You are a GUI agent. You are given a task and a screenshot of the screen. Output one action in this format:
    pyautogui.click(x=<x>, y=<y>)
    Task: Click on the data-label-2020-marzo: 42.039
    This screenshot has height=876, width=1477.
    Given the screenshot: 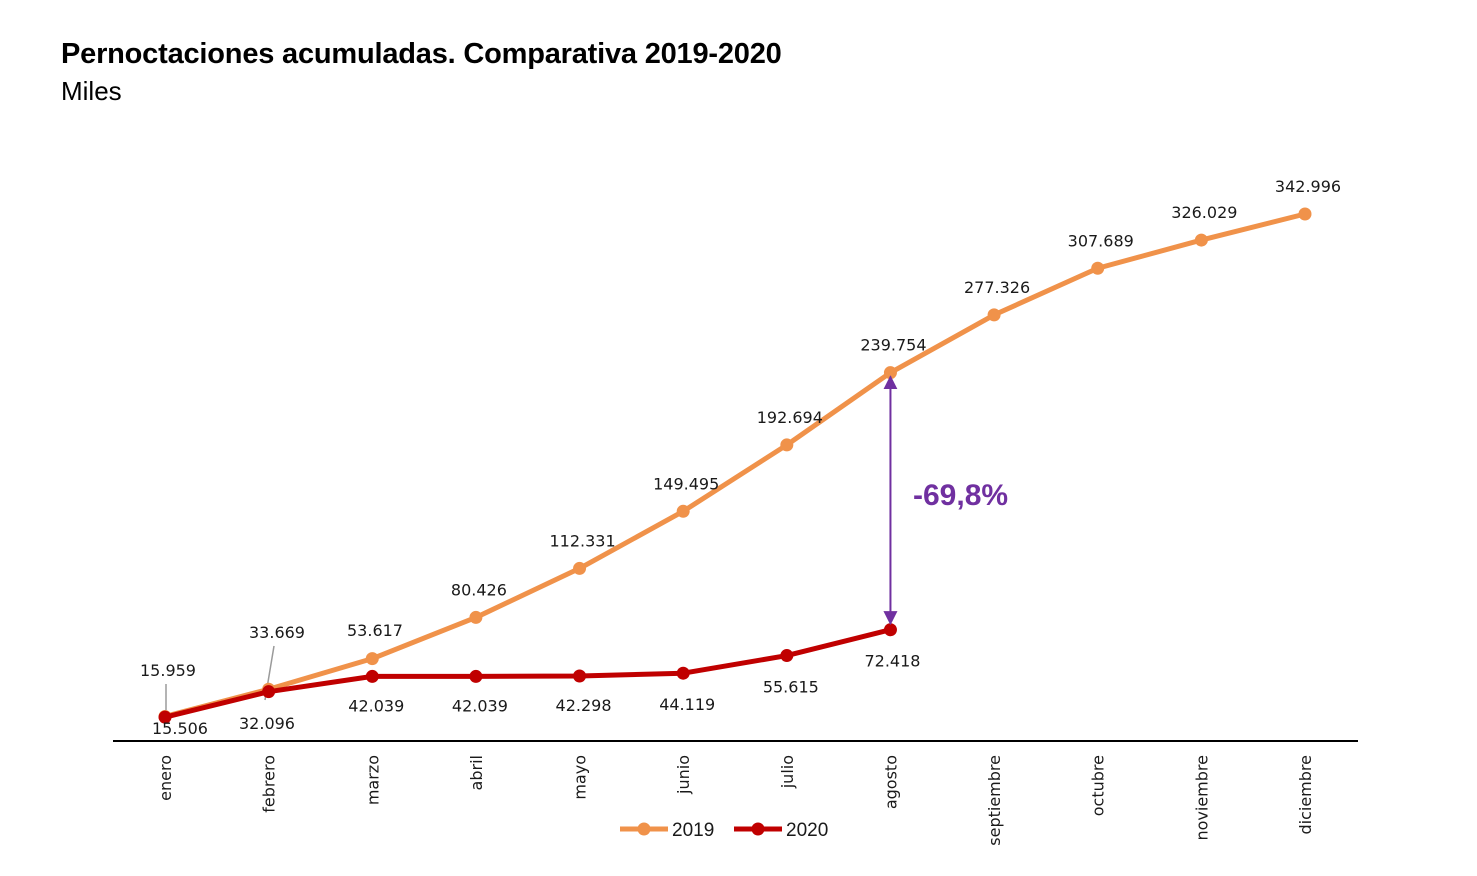 What is the action you would take?
    pyautogui.click(x=376, y=705)
    